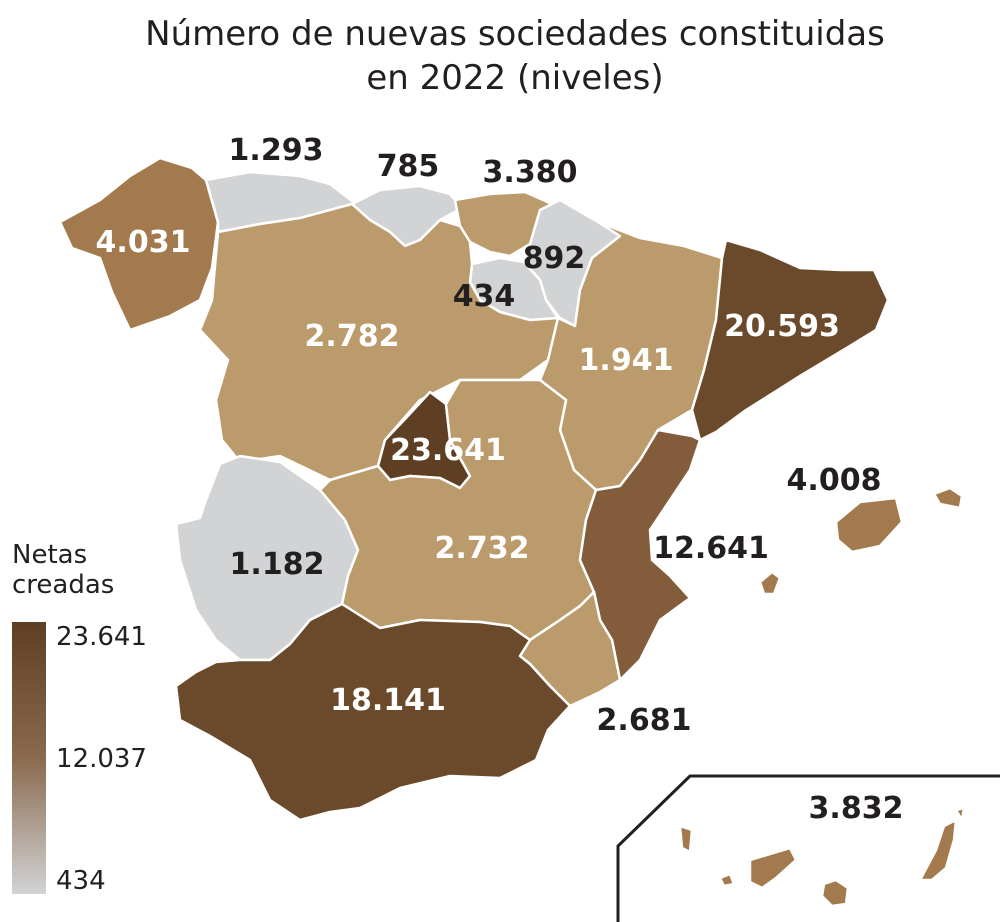  Describe the element at coordinates (50, 555) in the screenshot. I see `legend-title-line-1: Netas` at that location.